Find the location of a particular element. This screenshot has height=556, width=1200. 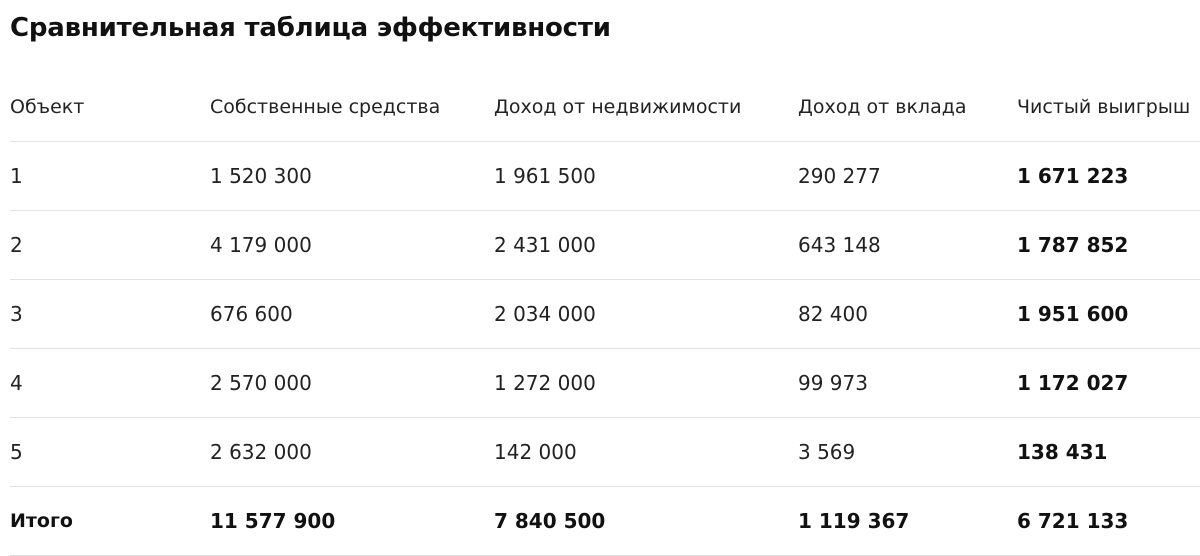

table-row: 2 4 179 000 2 431 000 643 148 1 787 852 is located at coordinates (605, 245).